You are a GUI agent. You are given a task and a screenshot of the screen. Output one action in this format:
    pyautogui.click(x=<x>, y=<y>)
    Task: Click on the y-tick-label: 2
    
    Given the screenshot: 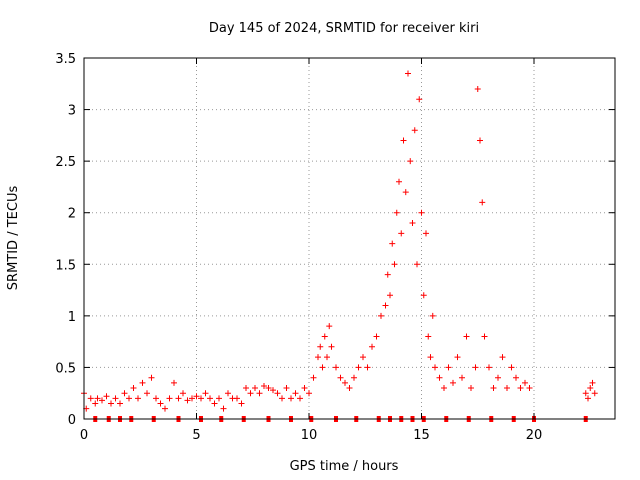 What is the action you would take?
    pyautogui.click(x=72, y=214)
    